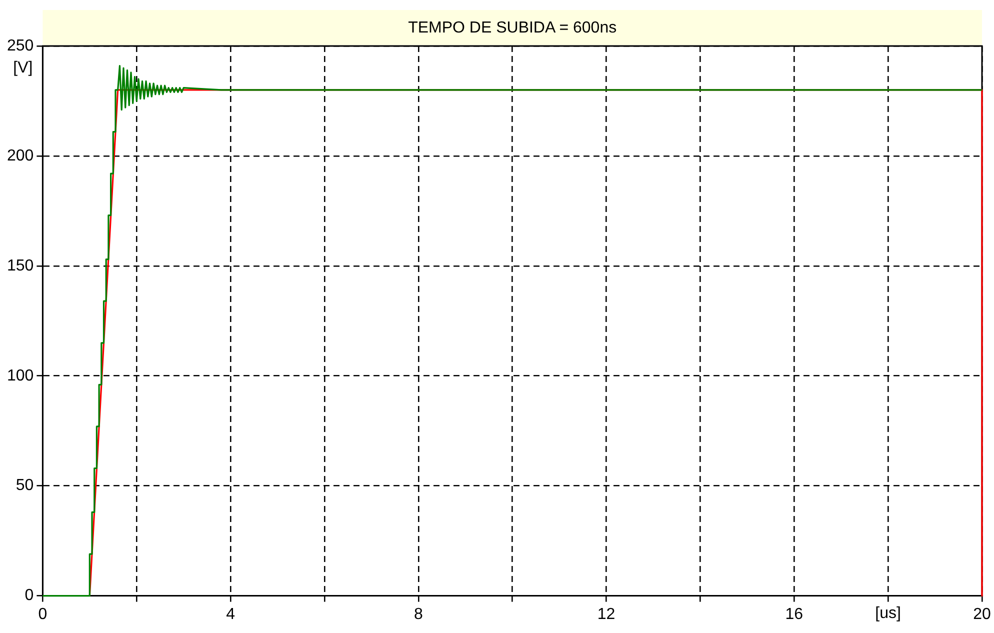 This screenshot has height=633, width=994. Describe the element at coordinates (25, 485) in the screenshot. I see `y-tick-label: 50` at that location.